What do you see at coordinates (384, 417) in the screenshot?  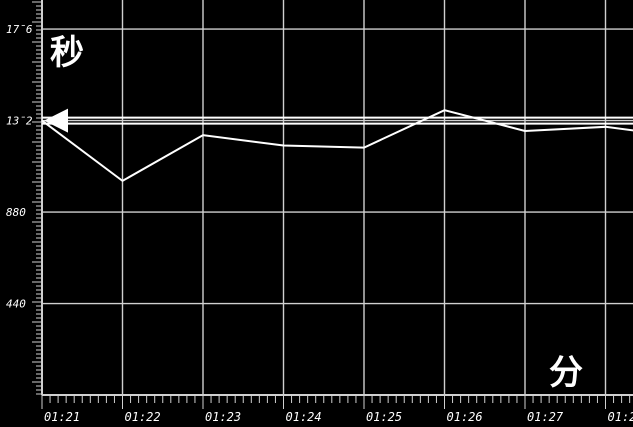 I see `x-tick-label: 01:25` at bounding box center [384, 417].